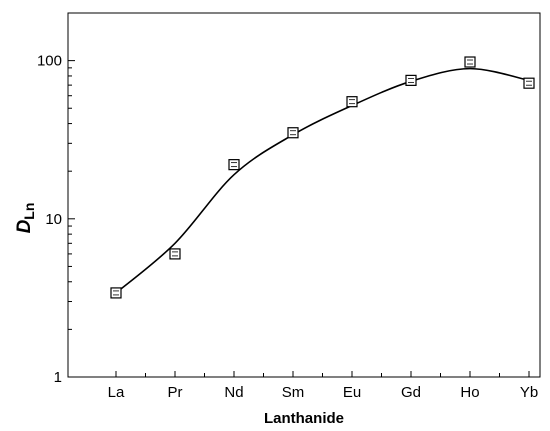  I want to click on x-tick-label-nd: Nd, so click(233, 392).